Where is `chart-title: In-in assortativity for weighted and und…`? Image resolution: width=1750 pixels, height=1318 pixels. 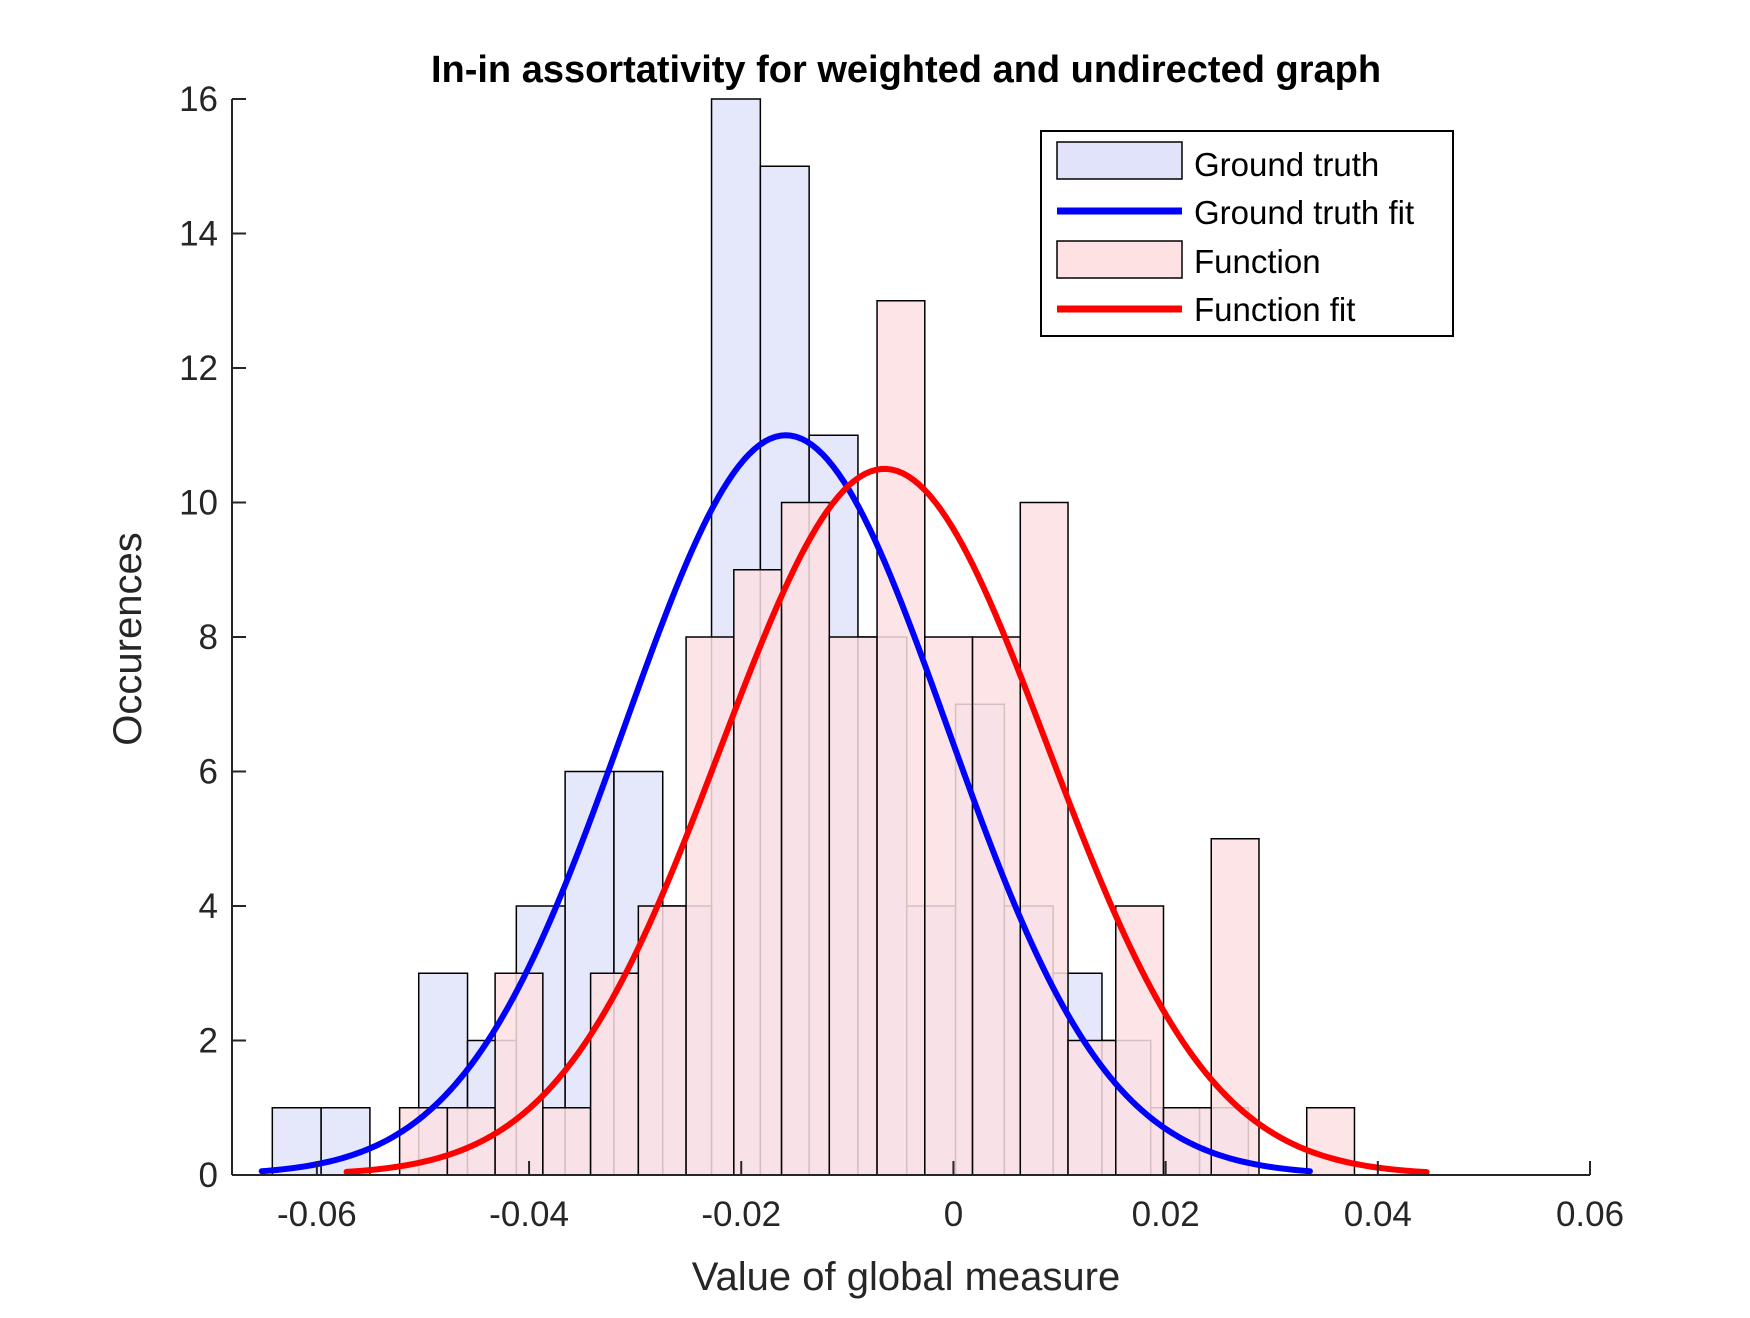
chart-title: In-in assortativity for weighted and und… is located at coordinates (906, 70).